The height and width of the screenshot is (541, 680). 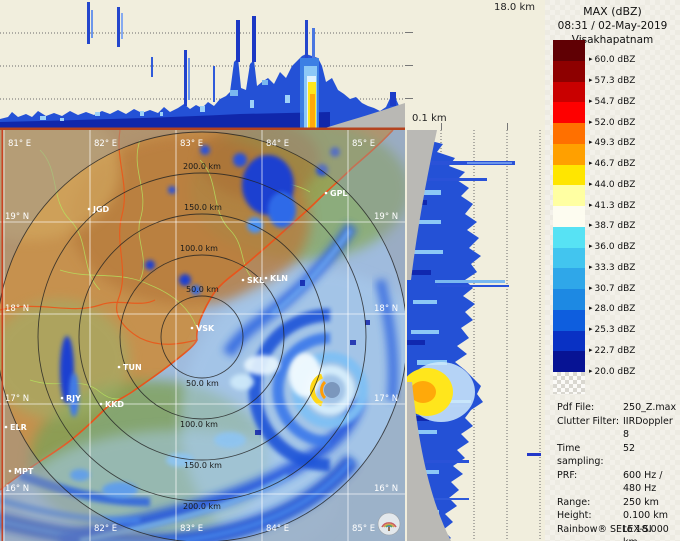 What do you see at coordinates (612, 205) in the screenshot?
I see `legend-label: ▸ 41.3 dBZ` at bounding box center [612, 205].